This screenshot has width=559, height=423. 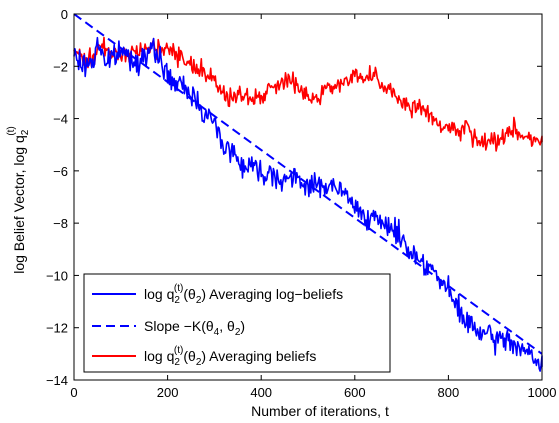 What do you see at coordinates (243, 294) in the screenshot?
I see `legend-label: log q2(t)(θ2) Averaging log−beliefs` at bounding box center [243, 294].